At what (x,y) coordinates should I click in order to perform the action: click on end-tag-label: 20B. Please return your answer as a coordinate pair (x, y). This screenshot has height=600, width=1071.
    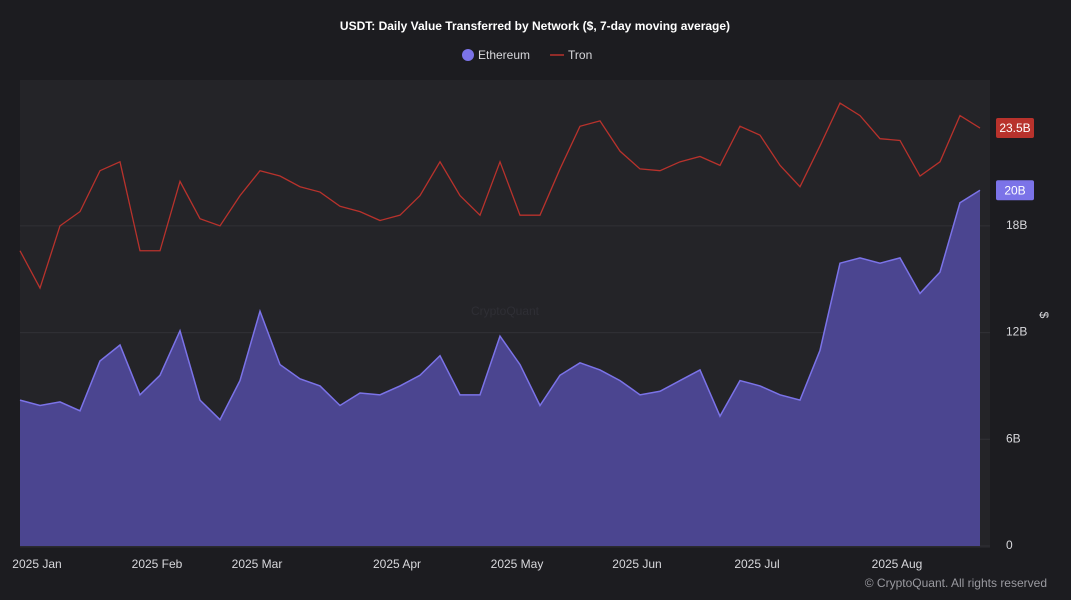
    Looking at the image, I should click on (1014, 190).